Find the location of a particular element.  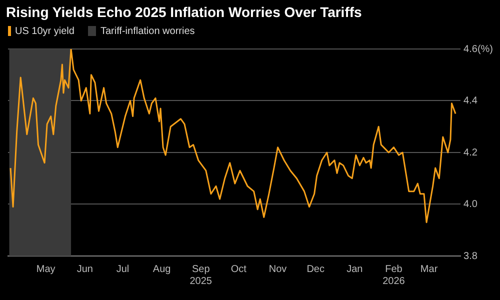

legend-label: US 10yr yield is located at coordinates (44, 31).